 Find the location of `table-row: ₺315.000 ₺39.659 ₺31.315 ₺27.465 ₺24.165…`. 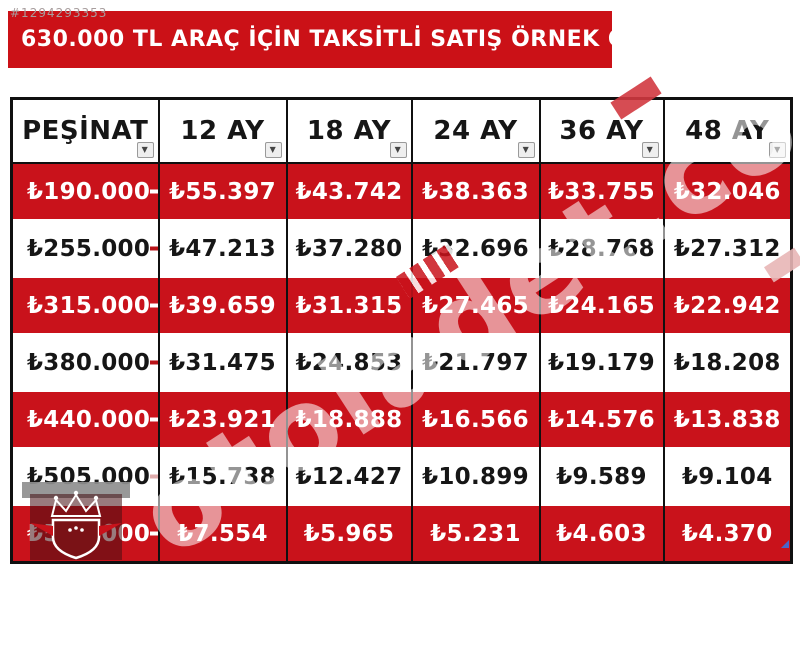

table-row: ₺315.000 ₺39.659 ₺31.315 ₺27.465 ₺24.165… is located at coordinates (401, 305).